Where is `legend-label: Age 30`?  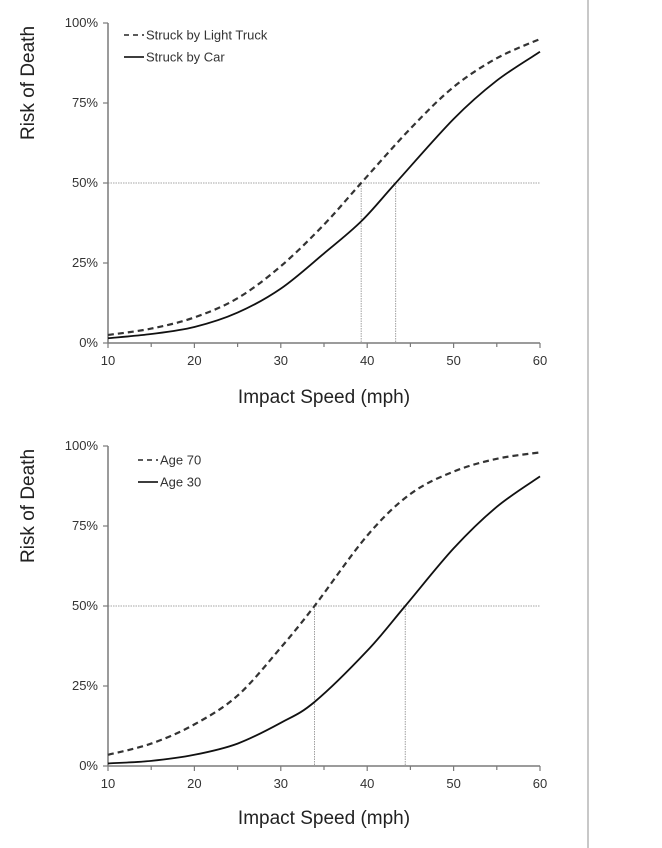
legend-label: Age 30 is located at coordinates (180, 482).